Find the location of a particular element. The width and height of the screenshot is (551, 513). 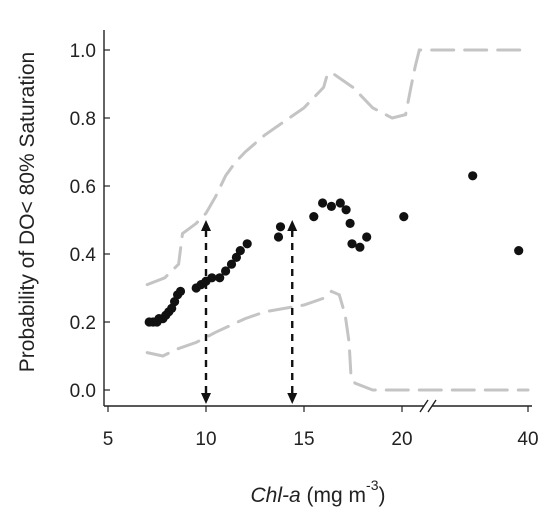

axis-break-mark is located at coordinates (428, 406).